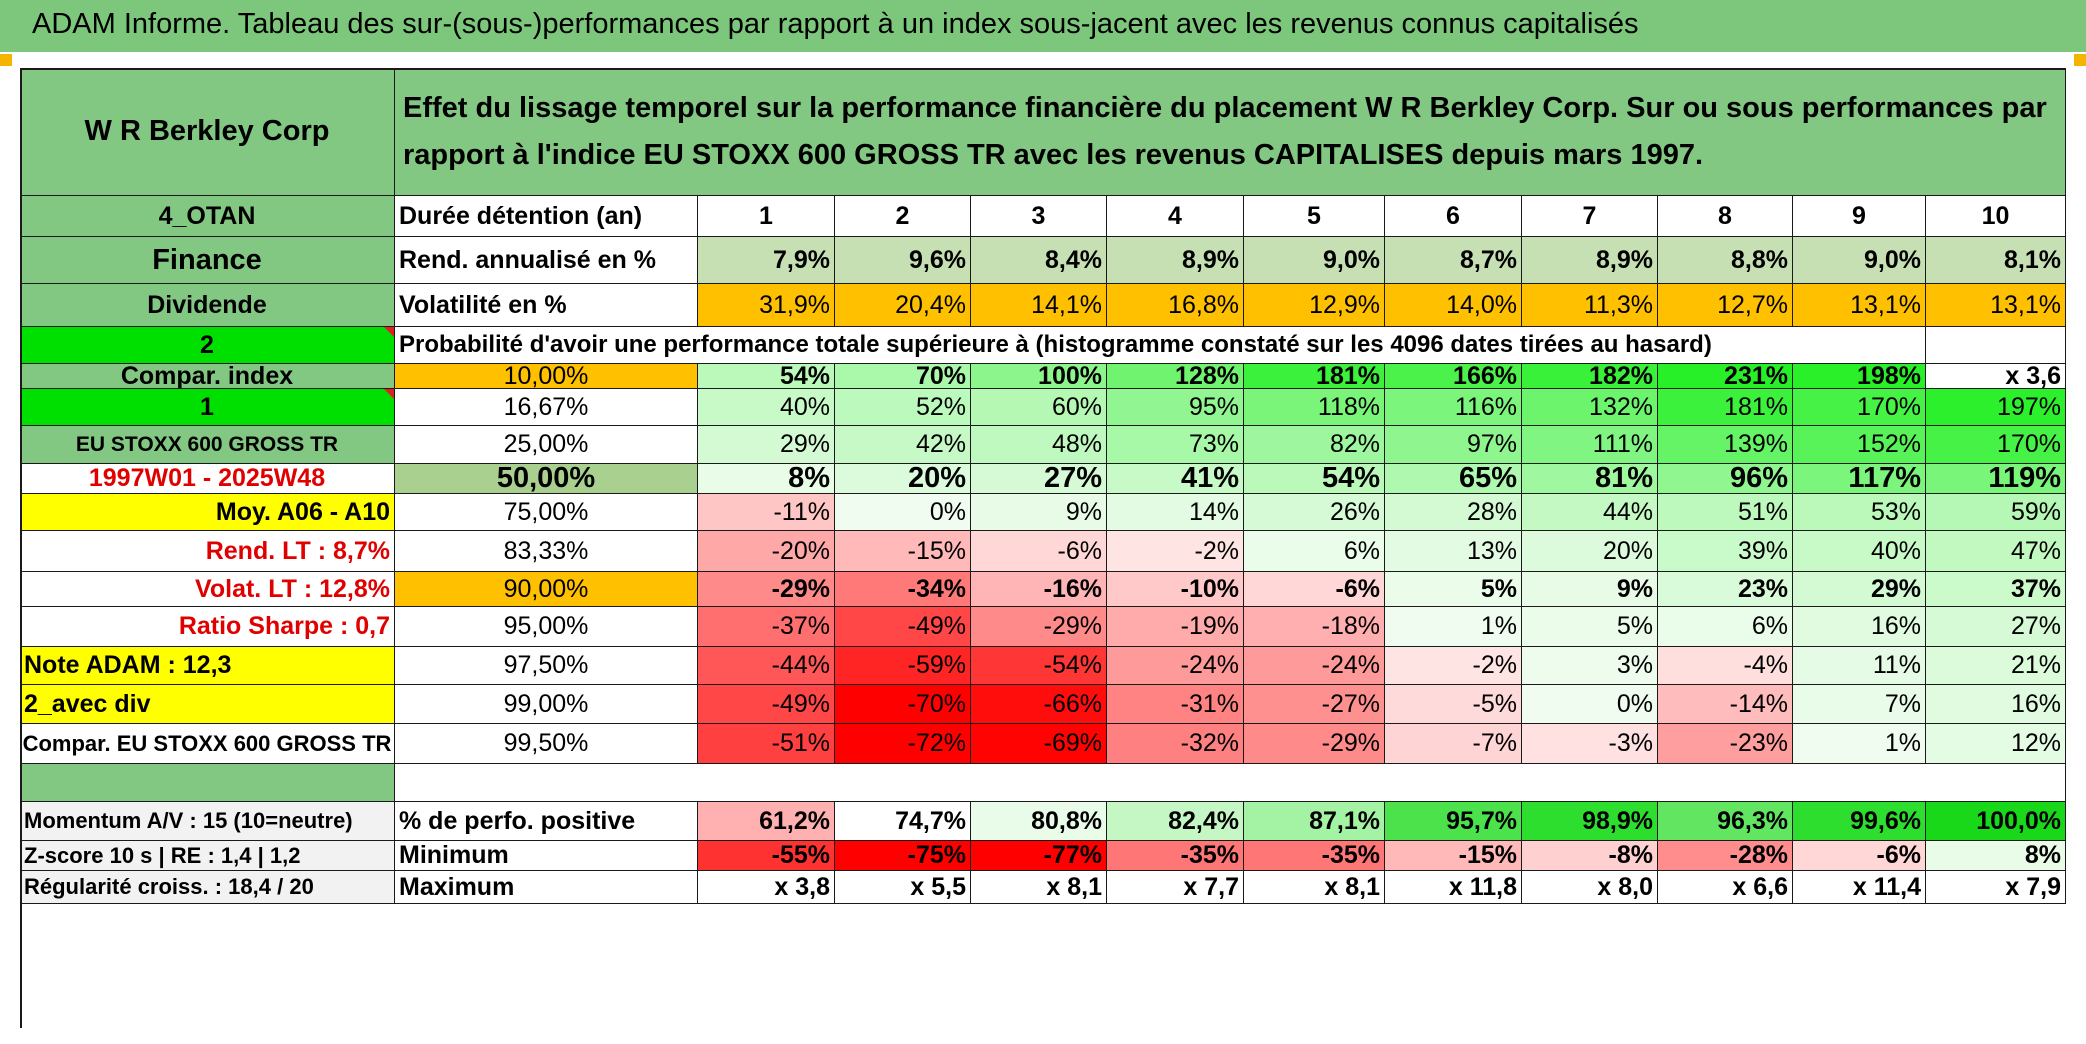  What do you see at coordinates (903, 589) in the screenshot?
I see `percentile-value: -34%` at bounding box center [903, 589].